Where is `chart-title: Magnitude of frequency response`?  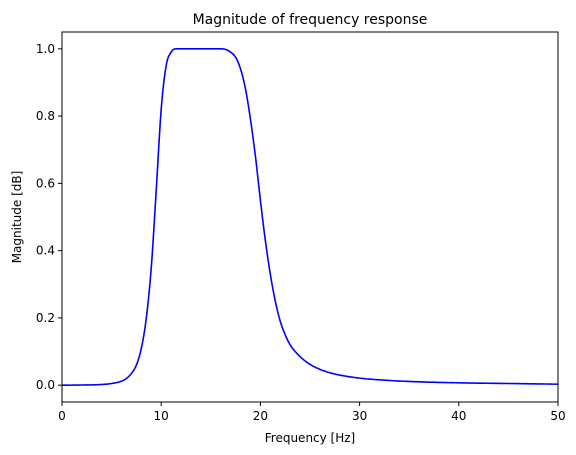
chart-title: Magnitude of frequency response is located at coordinates (310, 20).